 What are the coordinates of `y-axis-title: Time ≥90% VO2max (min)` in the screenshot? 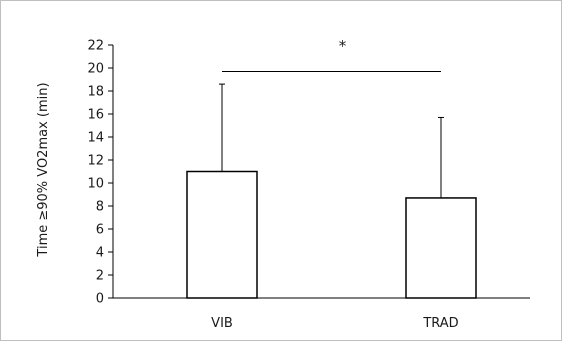 It's located at (43, 169).